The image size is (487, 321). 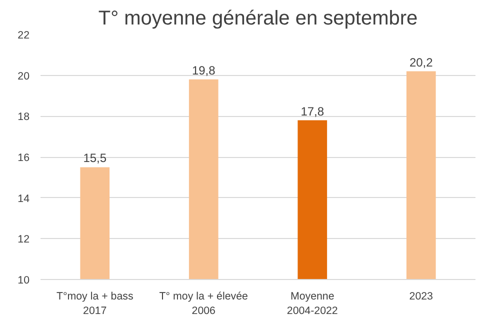 What do you see at coordinates (24, 36) in the screenshot?
I see `y-tick-label: 22` at bounding box center [24, 36].